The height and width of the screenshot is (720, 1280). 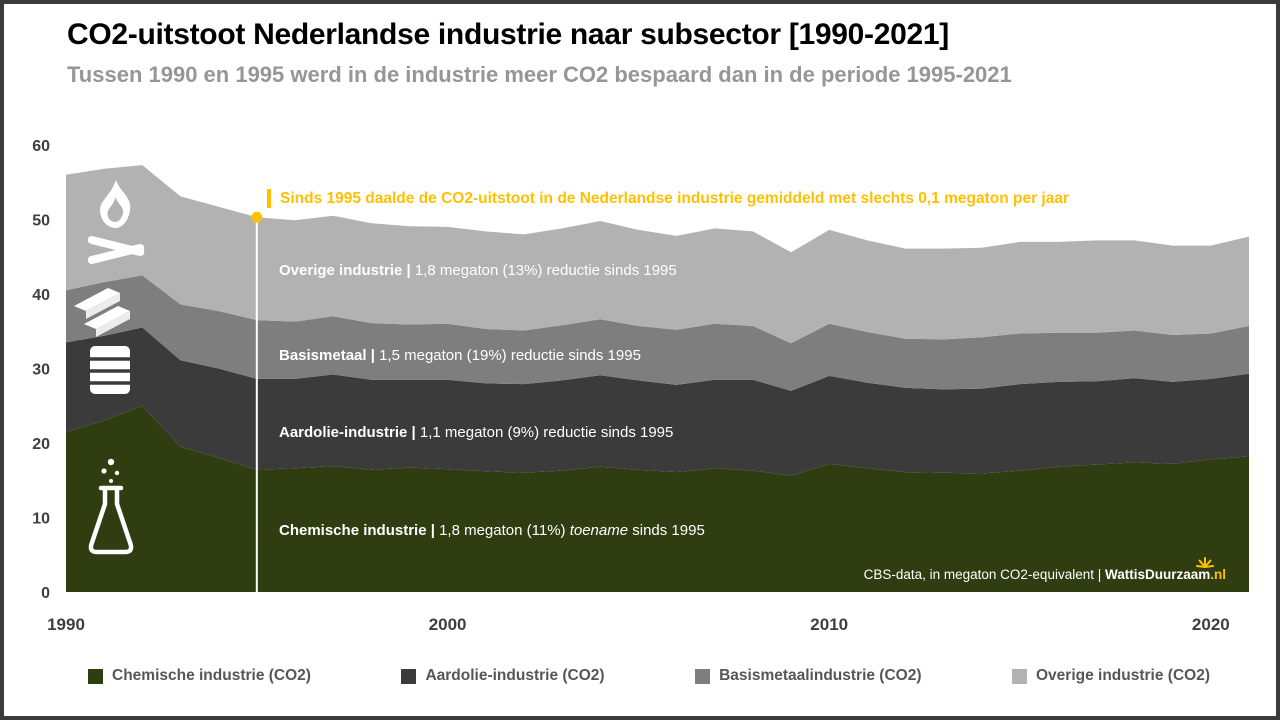 I want to click on brand-suffix: .nl, so click(x=1218, y=574).